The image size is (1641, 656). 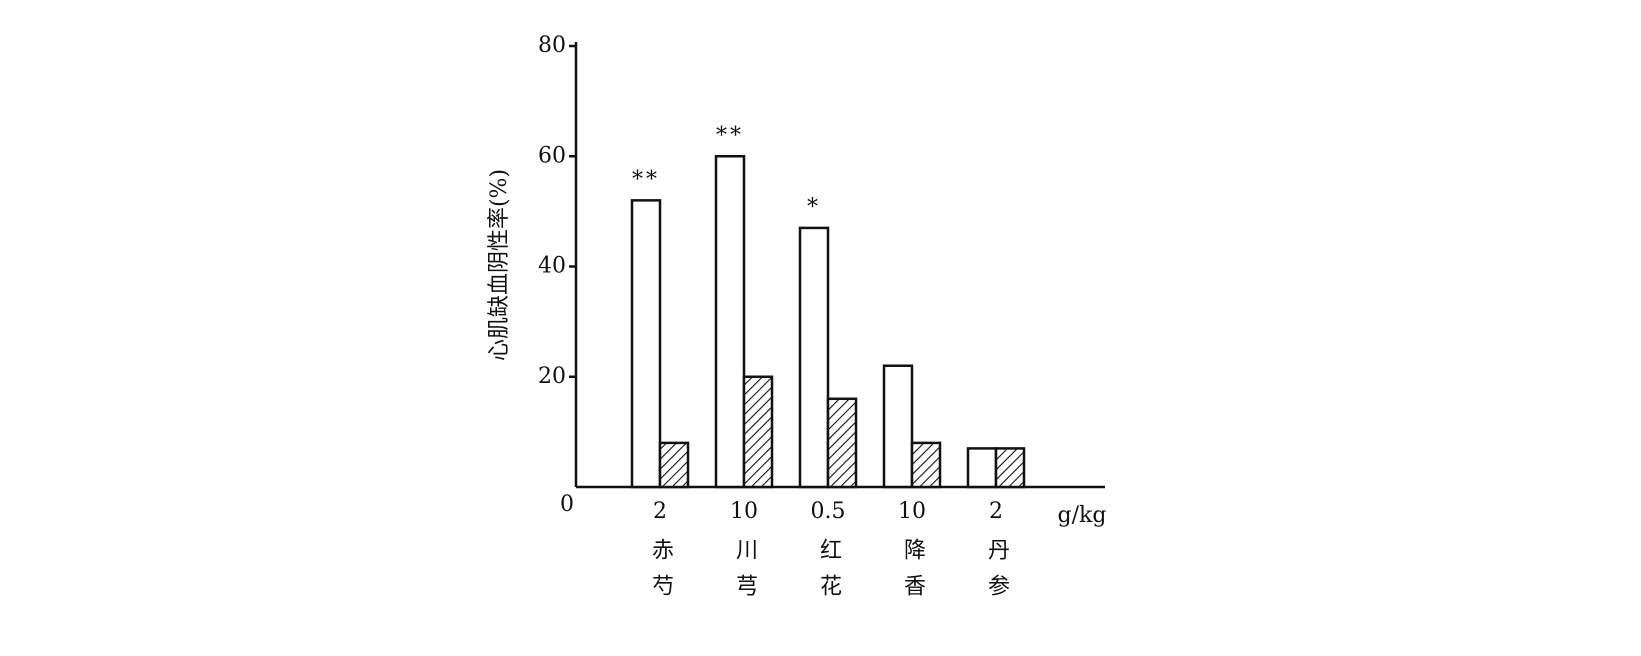 What do you see at coordinates (814, 207) in the screenshot?
I see `significance-mark: *` at bounding box center [814, 207].